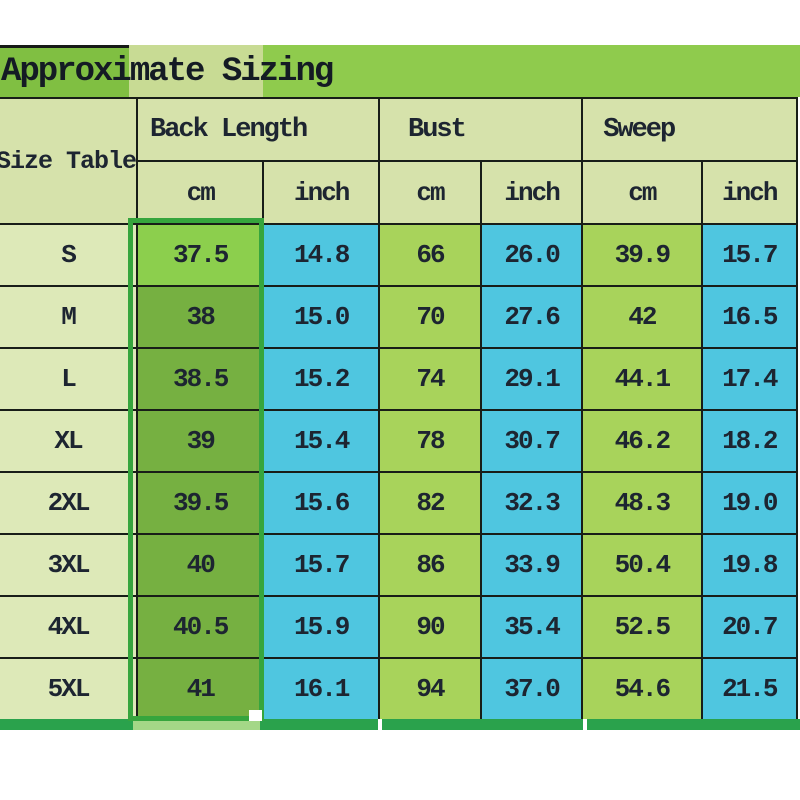 This screenshot has height=800, width=800. I want to click on table-cell: 19.8, so click(749, 565).